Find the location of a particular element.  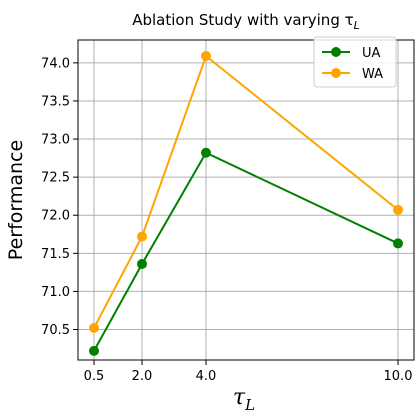

y-axis-label: Performance is located at coordinates (16, 200).